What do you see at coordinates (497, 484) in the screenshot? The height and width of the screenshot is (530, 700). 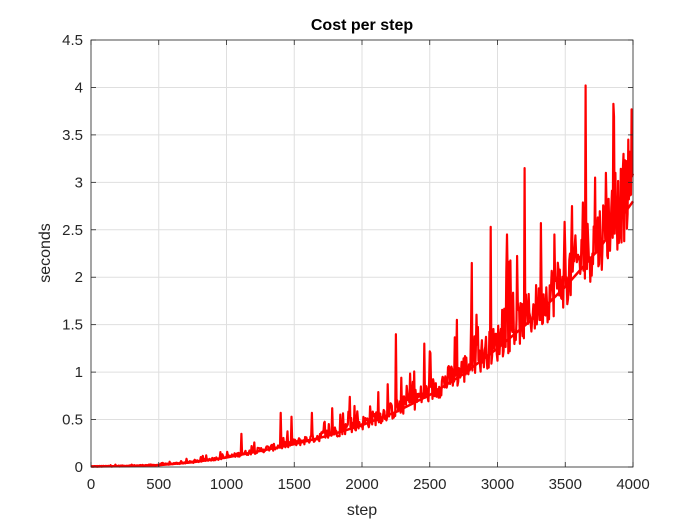 I see `x-tick-label: 3000` at bounding box center [497, 484].